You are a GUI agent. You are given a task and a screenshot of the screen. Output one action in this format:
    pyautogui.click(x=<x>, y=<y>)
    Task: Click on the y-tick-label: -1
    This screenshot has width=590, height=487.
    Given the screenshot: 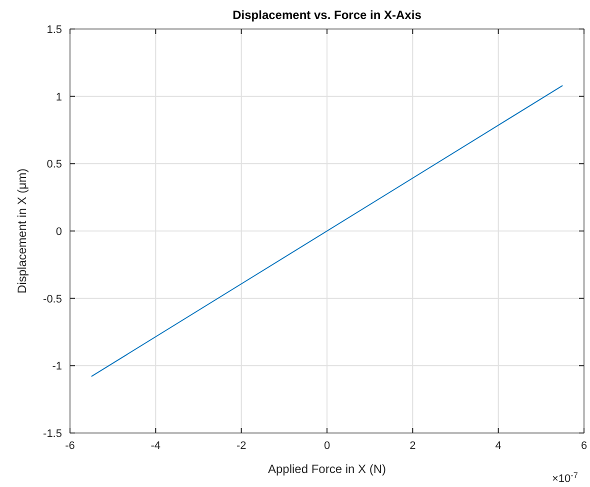 What is the action you would take?
    pyautogui.click(x=57, y=366)
    